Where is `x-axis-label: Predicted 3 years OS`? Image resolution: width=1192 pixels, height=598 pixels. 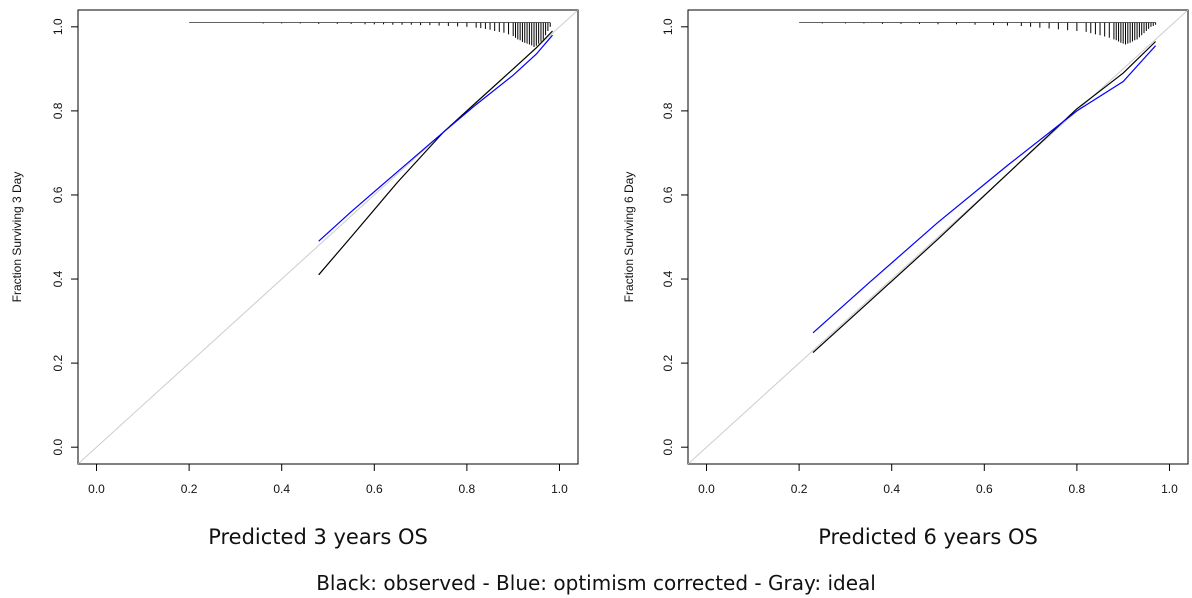
x-axis-label: Predicted 3 years OS is located at coordinates (318, 537).